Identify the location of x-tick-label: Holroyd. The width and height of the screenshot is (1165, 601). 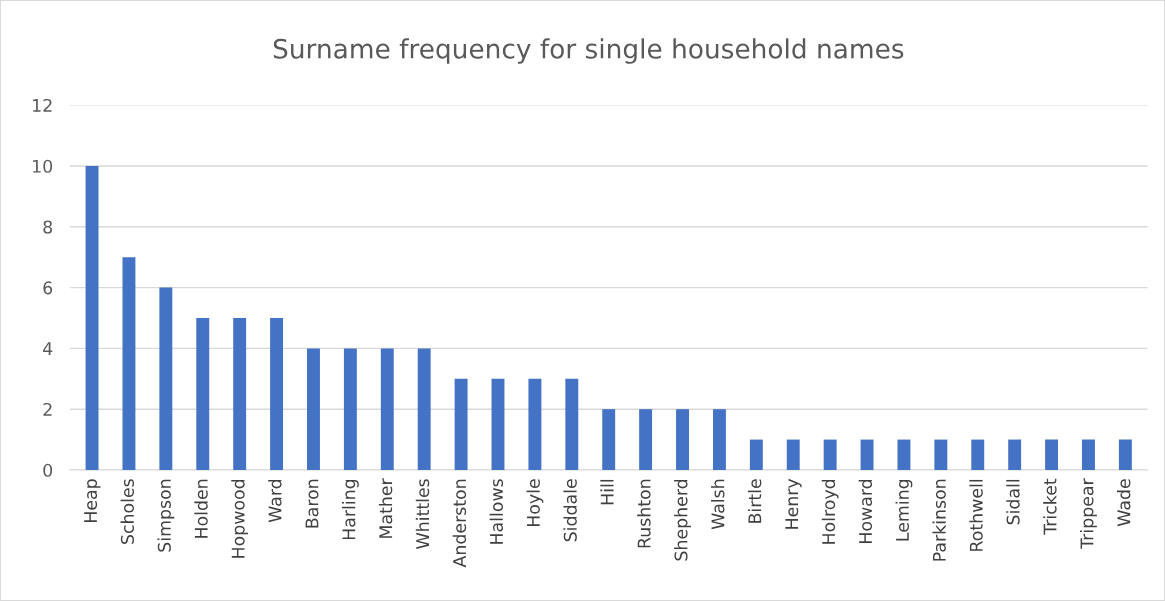
(830, 511).